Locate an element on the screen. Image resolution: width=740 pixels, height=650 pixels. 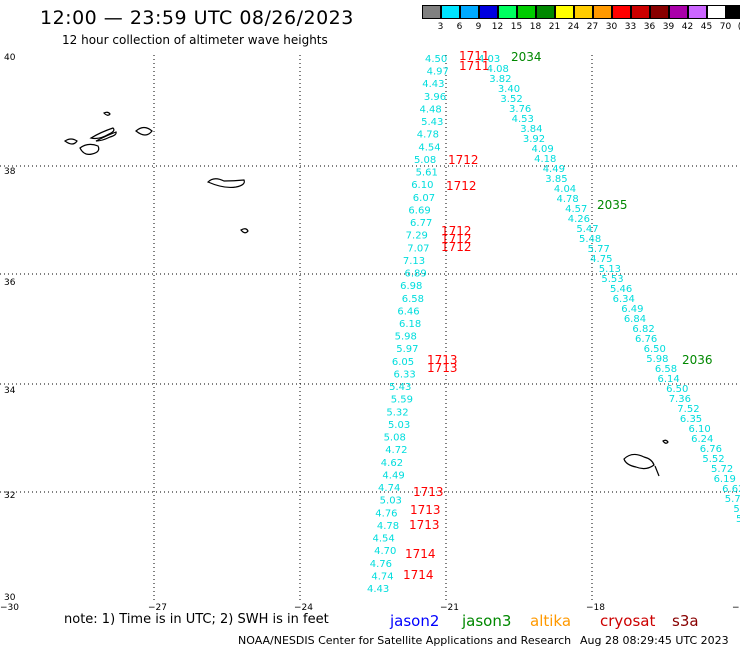
island-pico is located at coordinates (102, 133).